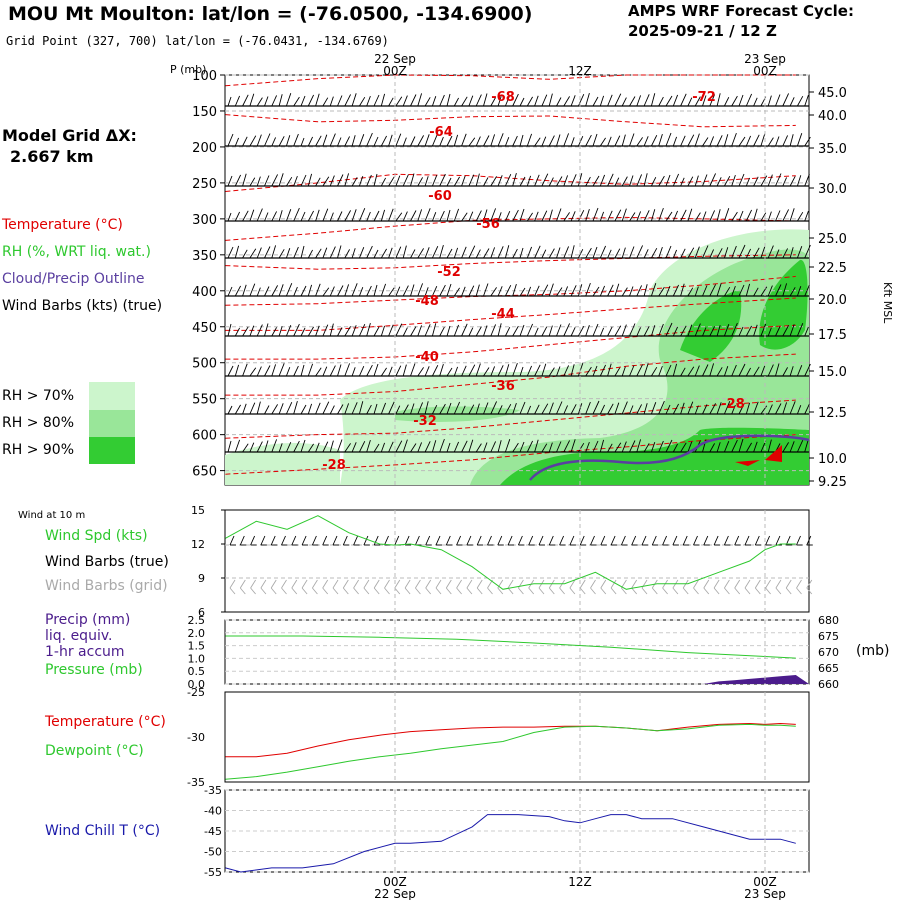 The height and width of the screenshot is (900, 900). I want to click on bottom-date-1: 22 Sep, so click(395, 893).